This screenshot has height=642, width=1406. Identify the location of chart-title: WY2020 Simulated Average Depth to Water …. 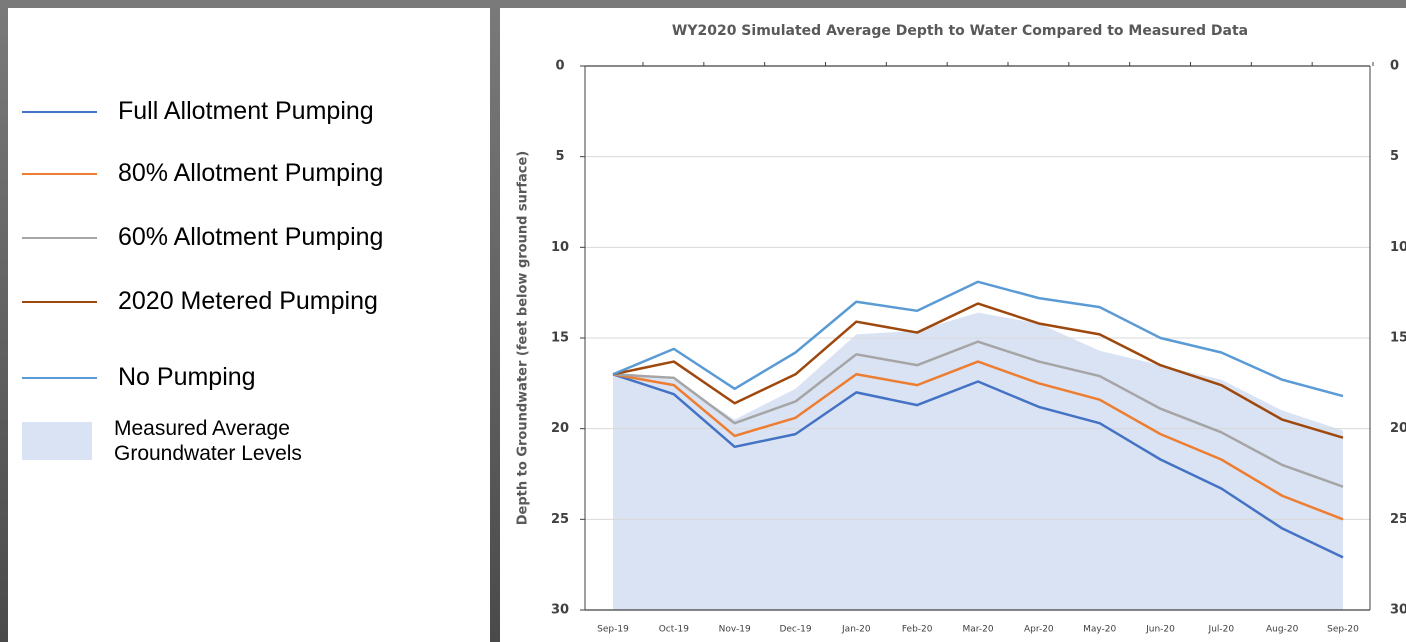
(960, 31).